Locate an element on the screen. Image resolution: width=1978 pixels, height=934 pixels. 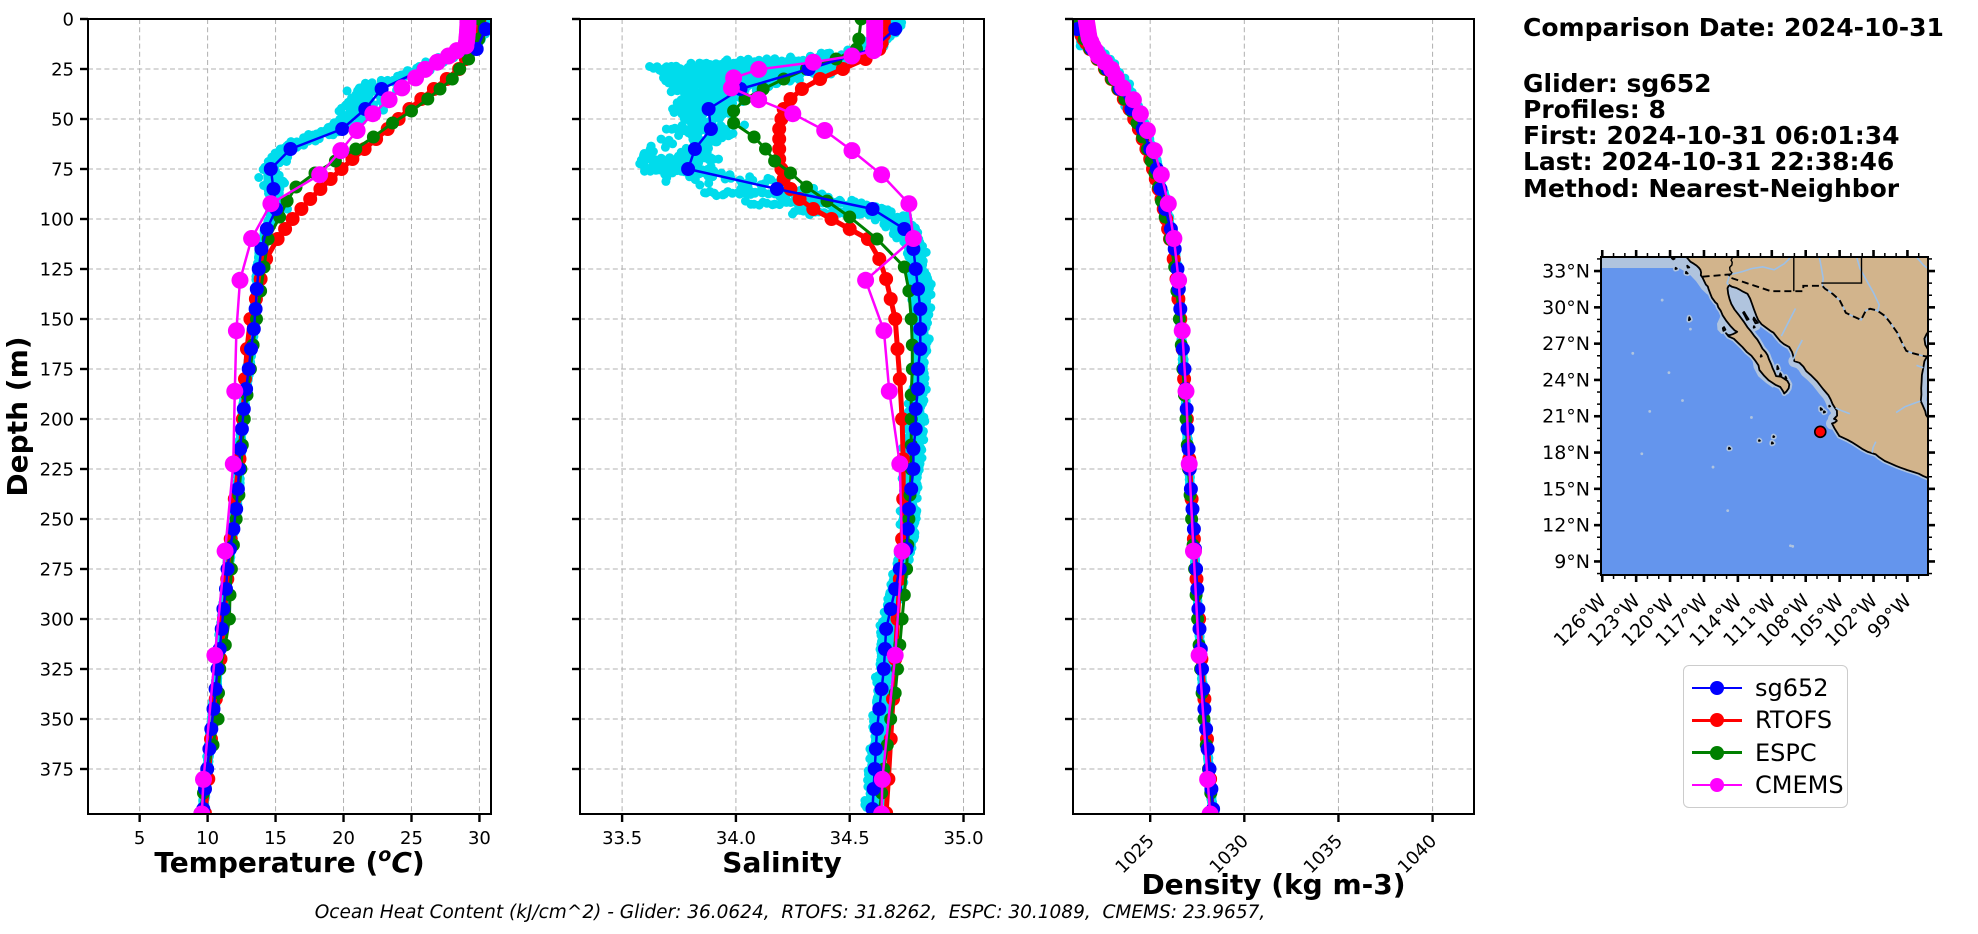
temperature-x-tick-label: 15 is located at coordinates (275, 838).